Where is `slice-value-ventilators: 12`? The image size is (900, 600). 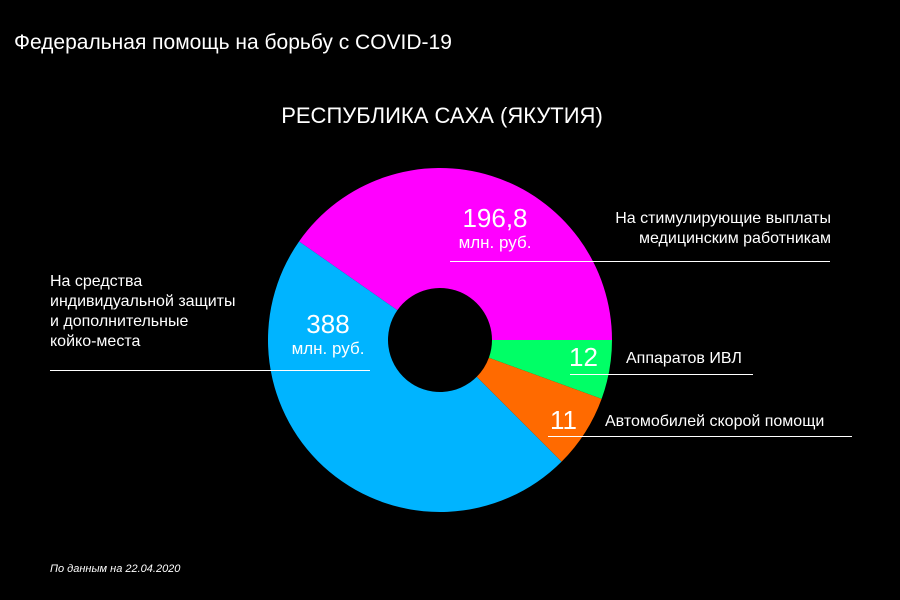 slice-value-ventilators: 12 is located at coordinates (583, 357).